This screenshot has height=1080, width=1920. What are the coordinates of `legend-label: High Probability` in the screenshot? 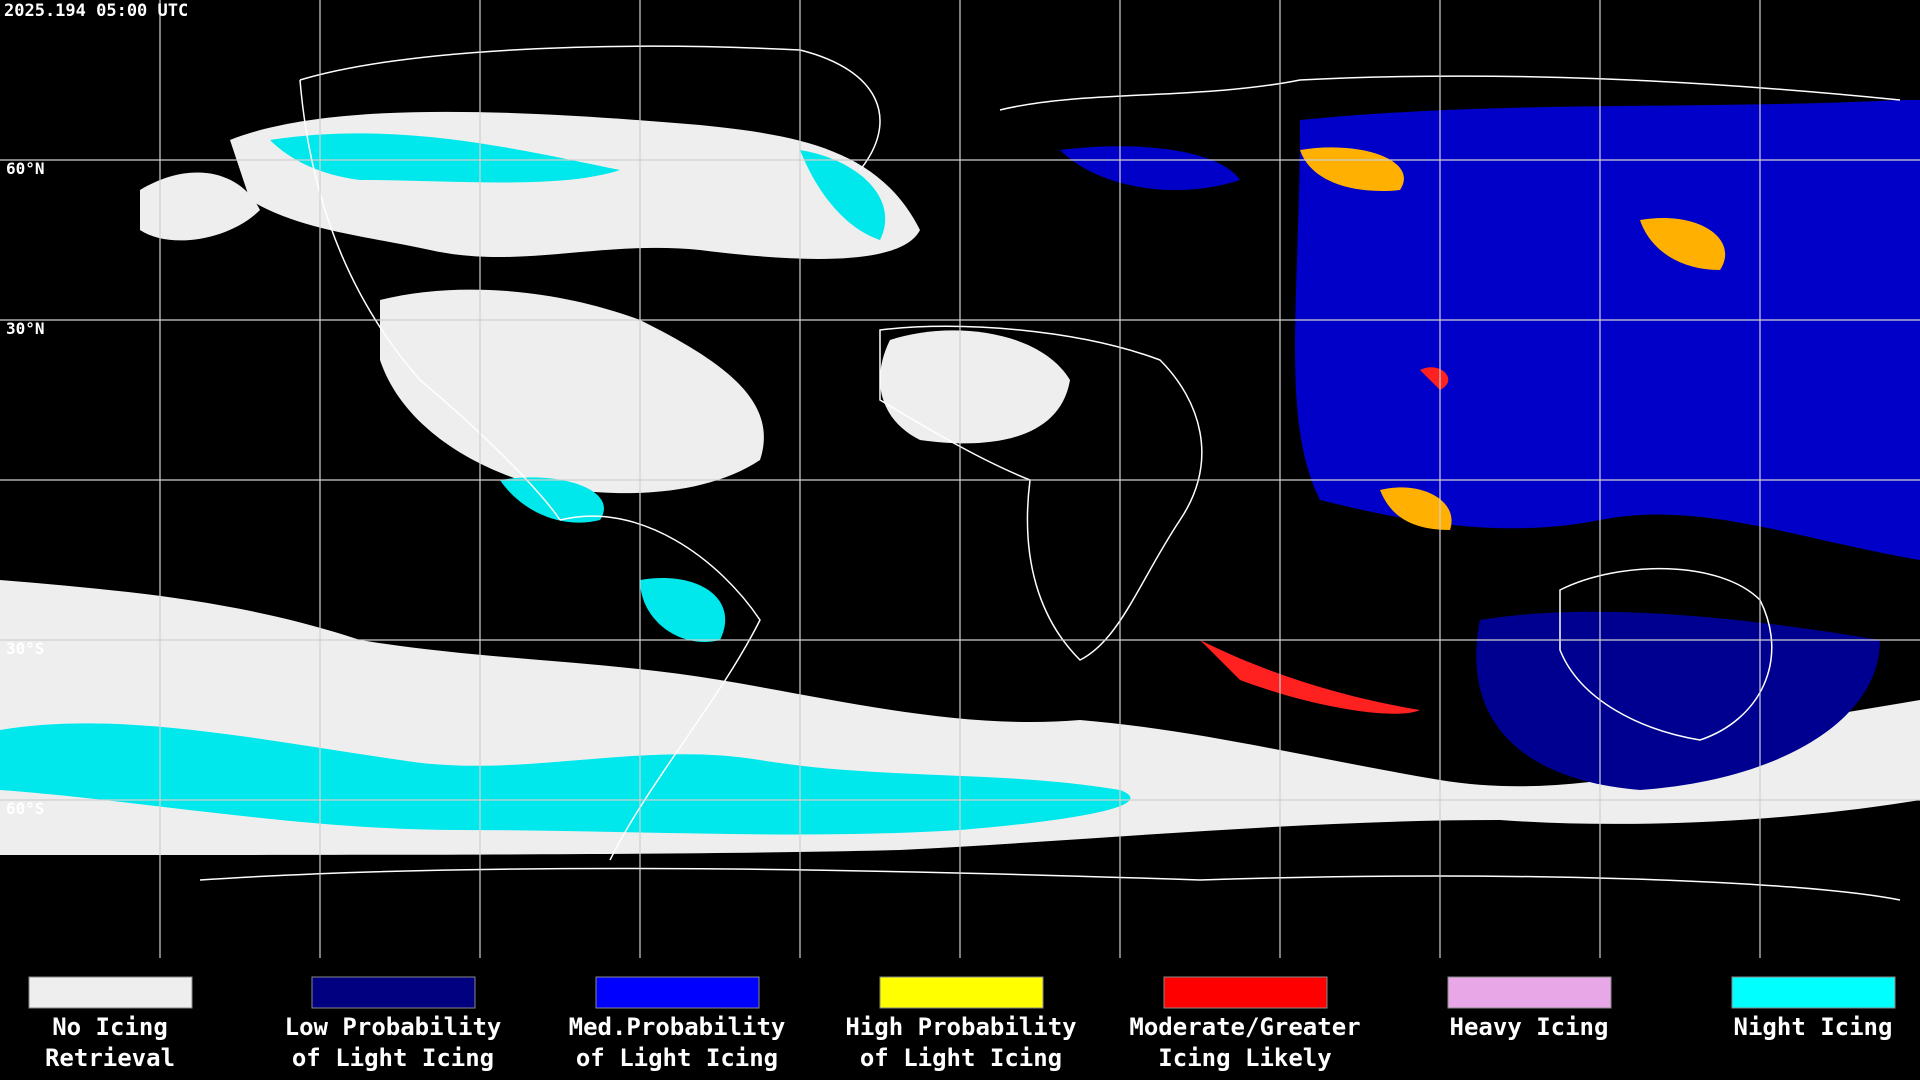 It's located at (960, 1027).